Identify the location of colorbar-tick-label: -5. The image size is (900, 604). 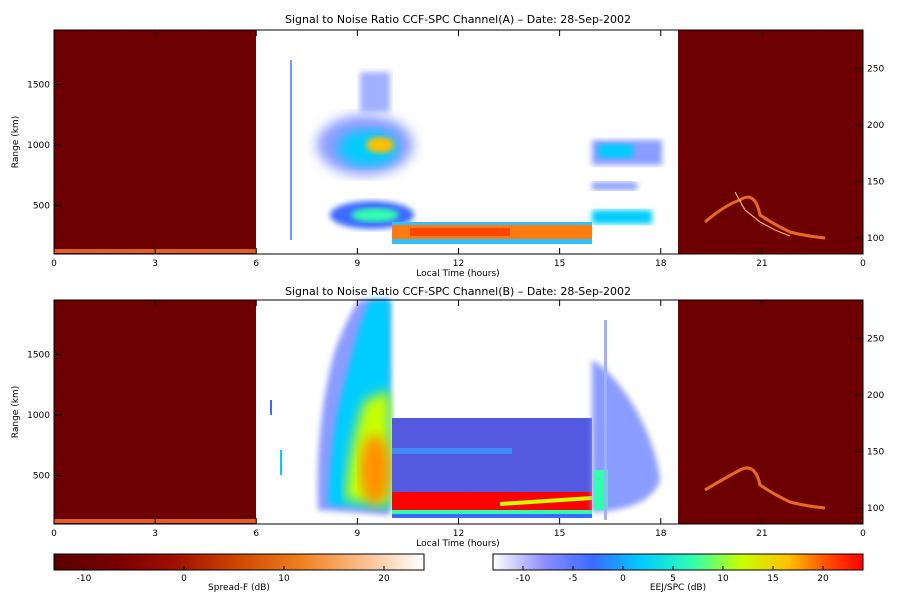
(573, 579).